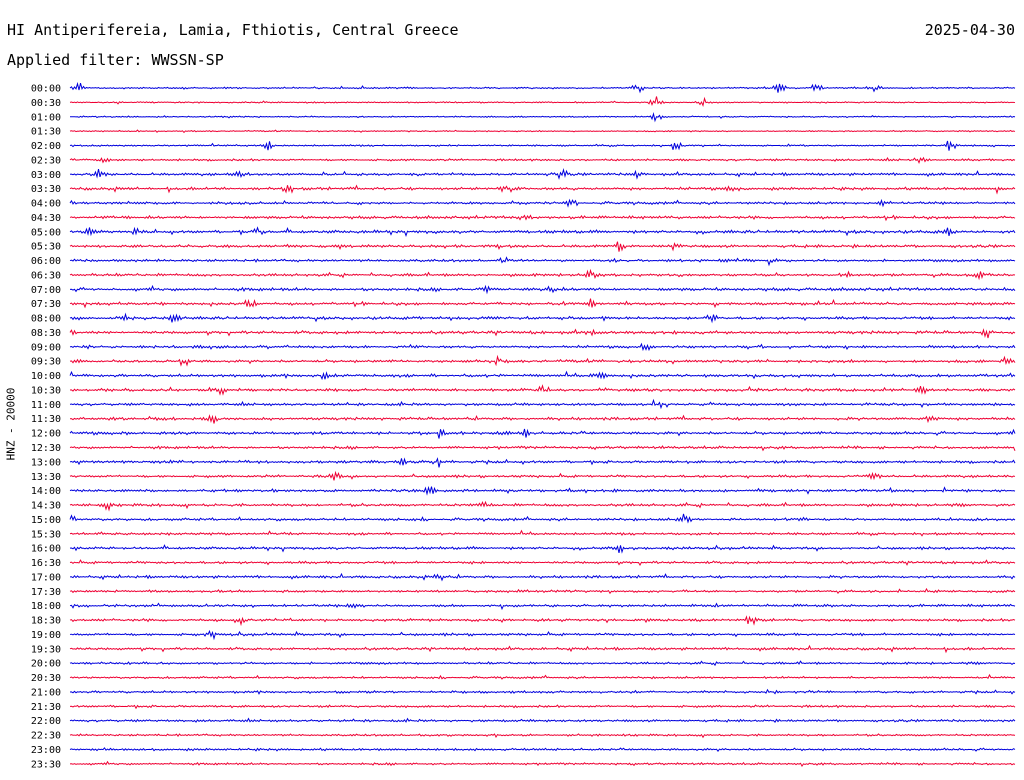  I want to click on hour-label: 06:30, so click(46, 275).